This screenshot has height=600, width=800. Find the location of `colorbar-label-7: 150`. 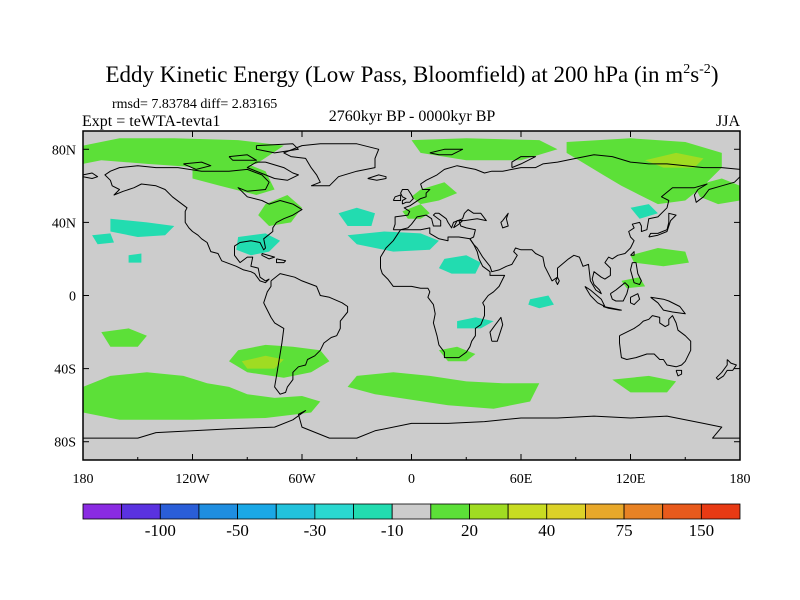

colorbar-label-7: 150 is located at coordinates (702, 530).